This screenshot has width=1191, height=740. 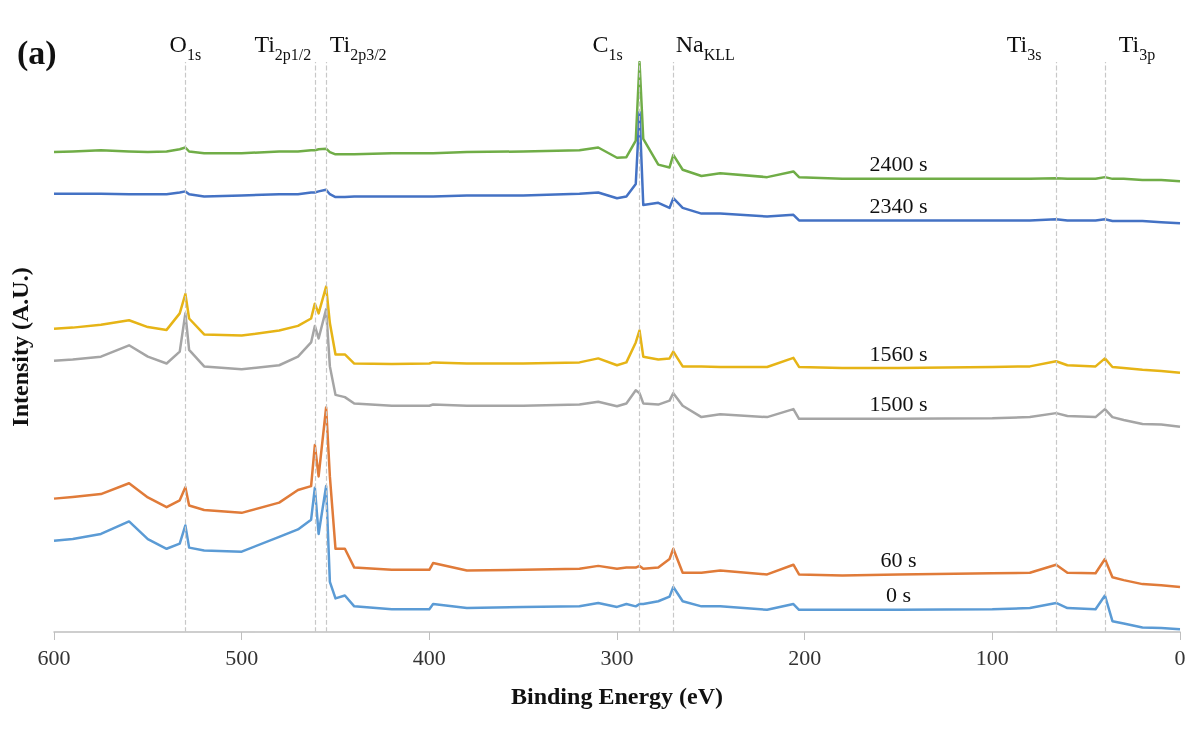 What do you see at coordinates (992, 657) in the screenshot?
I see `x-tick-label: 100` at bounding box center [992, 657].